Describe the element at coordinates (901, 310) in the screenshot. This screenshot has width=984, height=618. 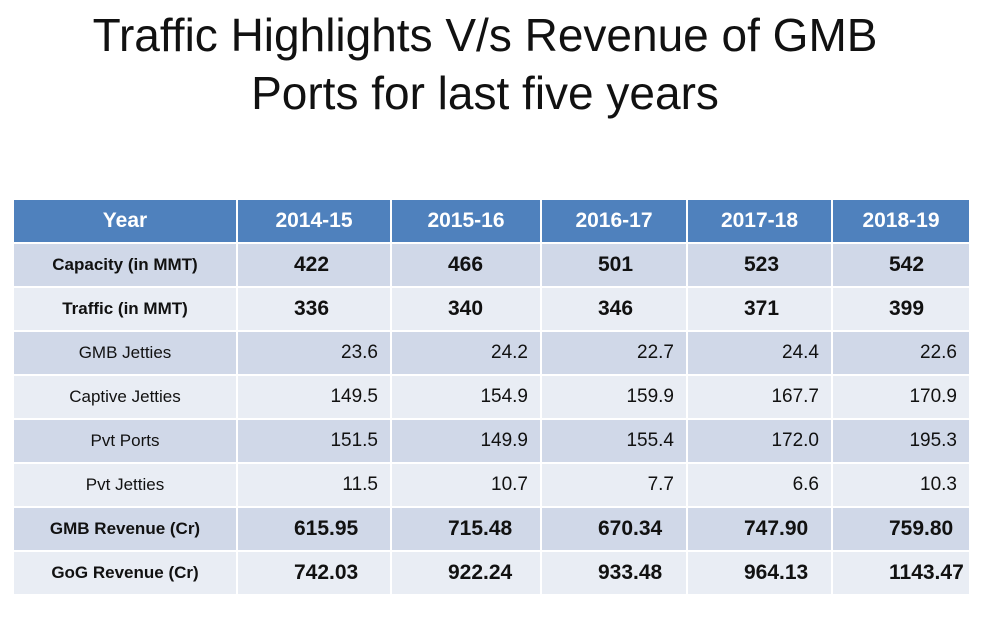
I see `table-cell: 399` at that location.